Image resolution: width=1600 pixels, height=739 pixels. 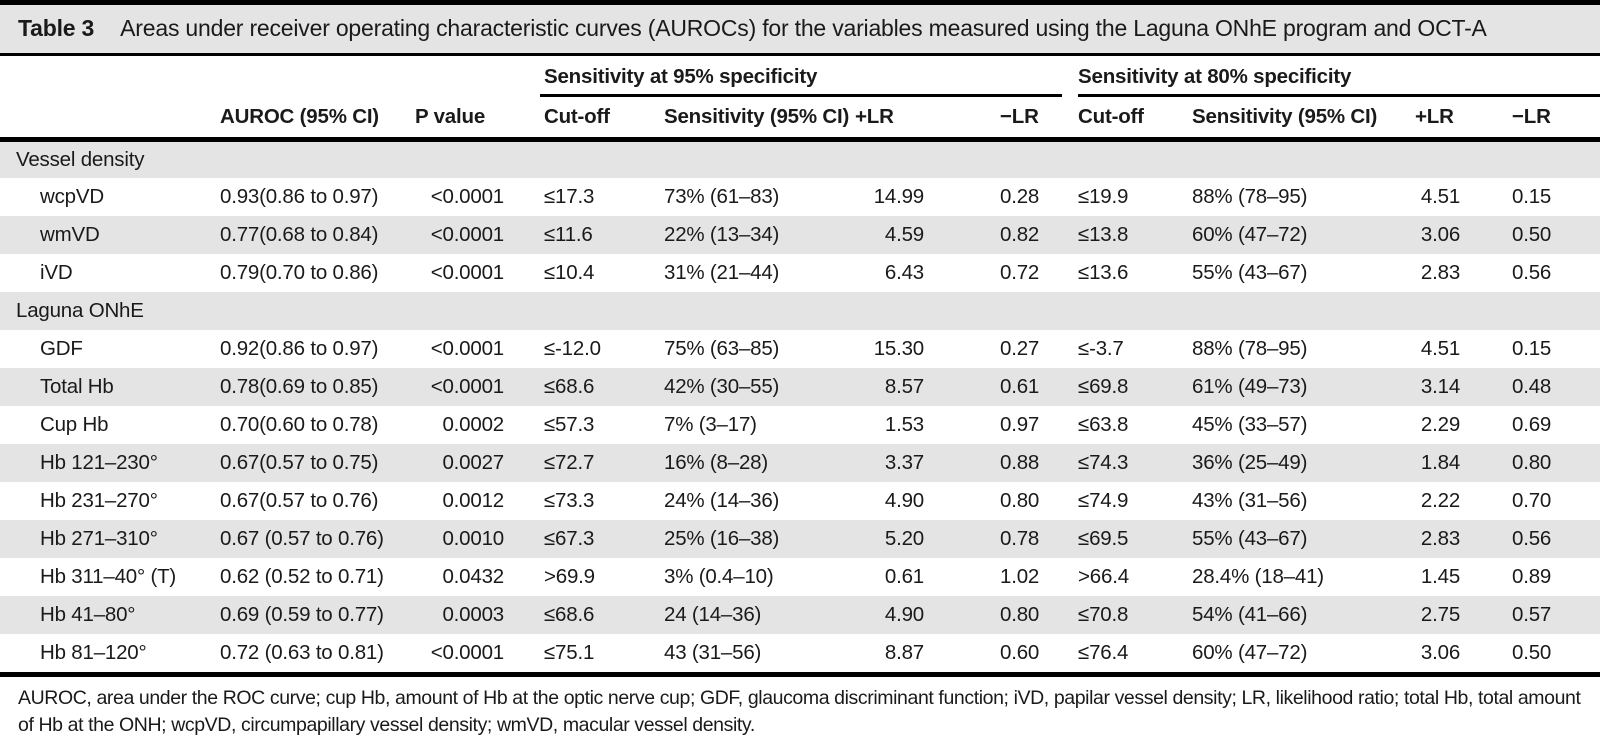 What do you see at coordinates (299, 272) in the screenshot?
I see `cell-auroc: 0.79(0.70 to 0.86)` at bounding box center [299, 272].